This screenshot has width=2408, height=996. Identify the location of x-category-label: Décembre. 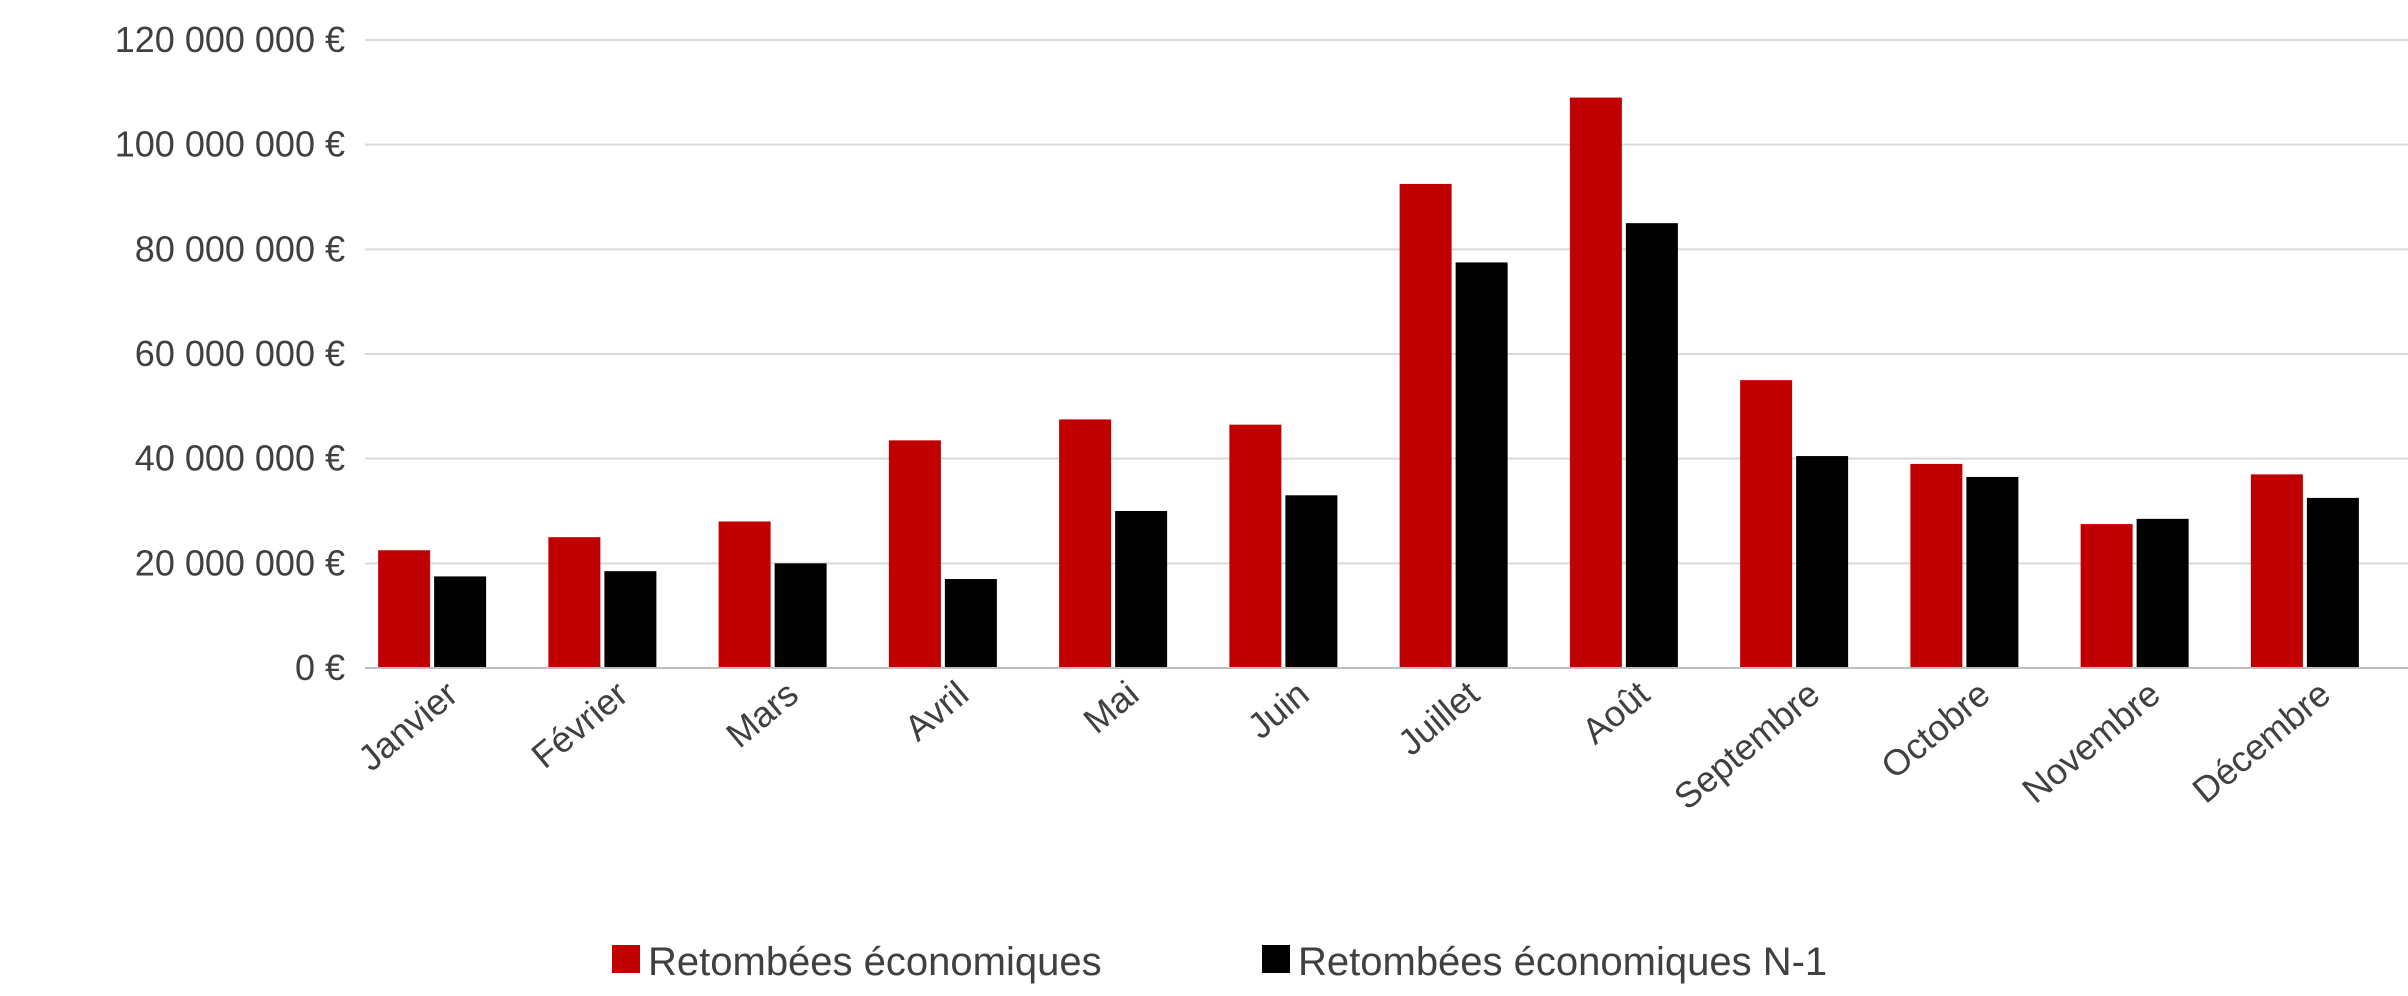
(2261, 742).